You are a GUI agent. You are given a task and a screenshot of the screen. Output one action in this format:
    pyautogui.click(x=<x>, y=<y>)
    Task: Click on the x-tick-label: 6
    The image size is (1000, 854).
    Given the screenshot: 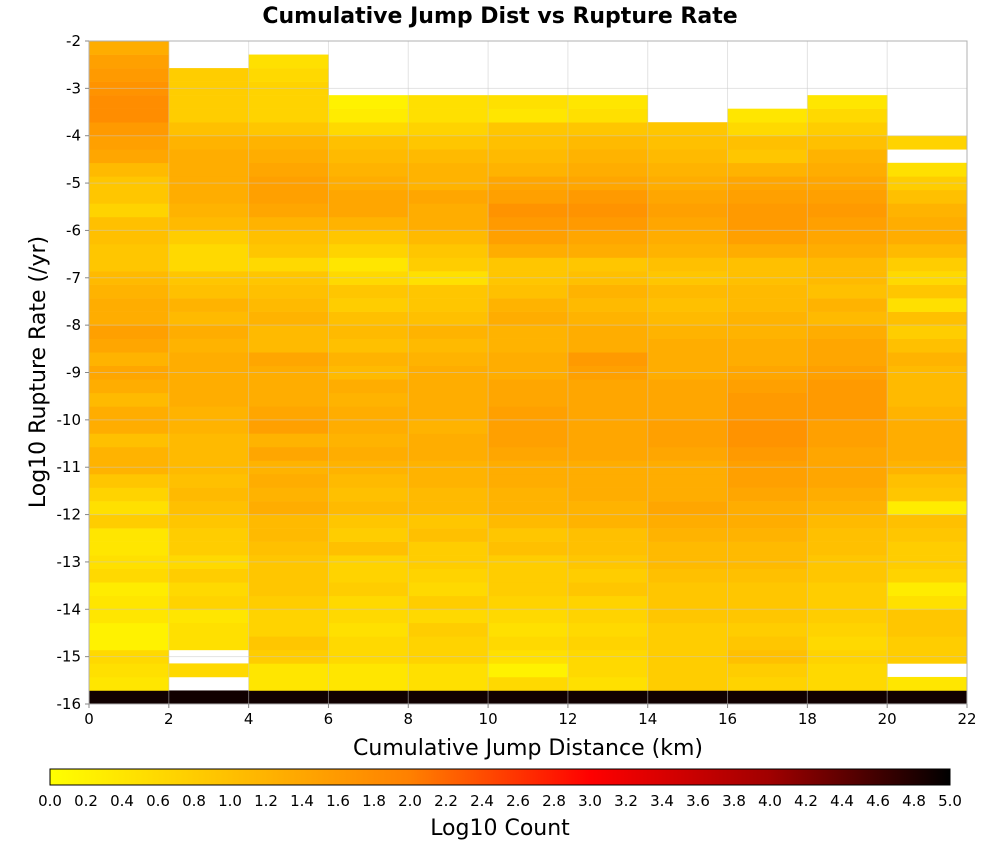 What is the action you would take?
    pyautogui.click(x=329, y=719)
    